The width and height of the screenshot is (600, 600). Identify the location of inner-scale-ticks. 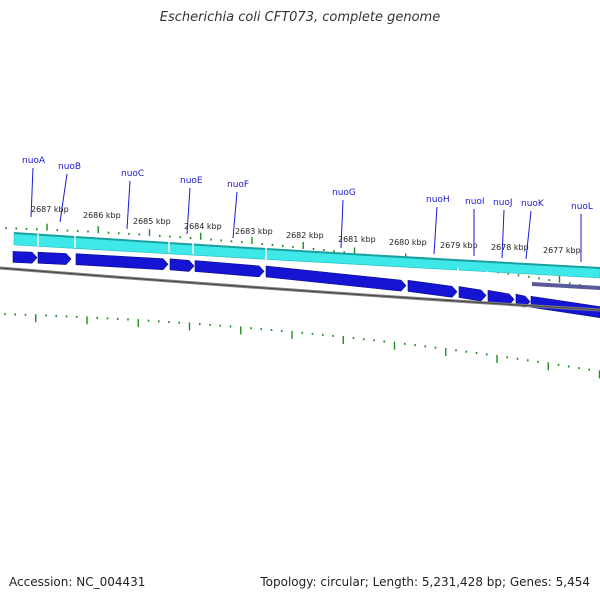
(302, 346).